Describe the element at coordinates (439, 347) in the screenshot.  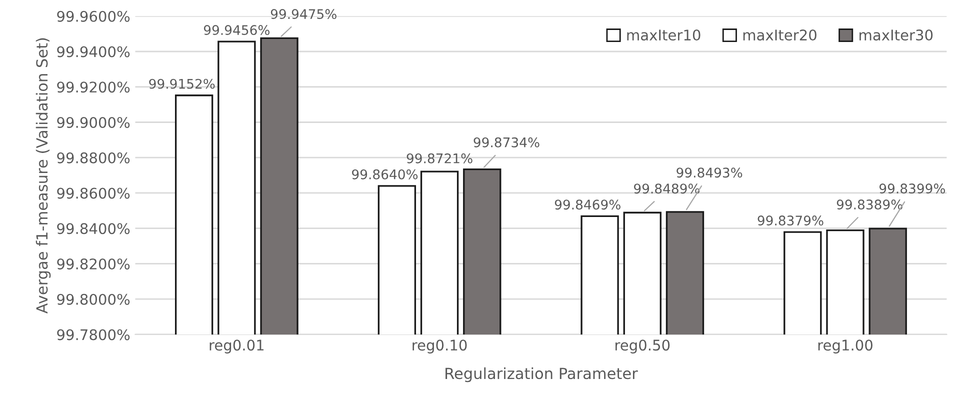
I see `x-tick-label: reg0.10` at that location.